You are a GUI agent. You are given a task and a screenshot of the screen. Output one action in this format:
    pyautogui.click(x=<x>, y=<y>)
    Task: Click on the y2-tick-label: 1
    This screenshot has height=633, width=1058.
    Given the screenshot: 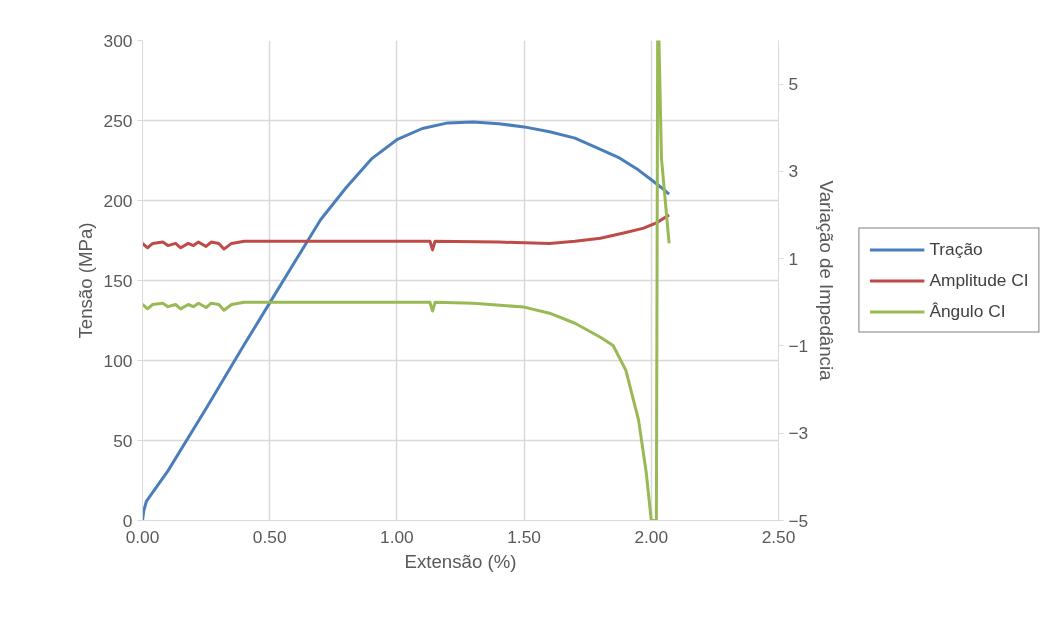 What is the action you would take?
    pyautogui.click(x=793, y=258)
    